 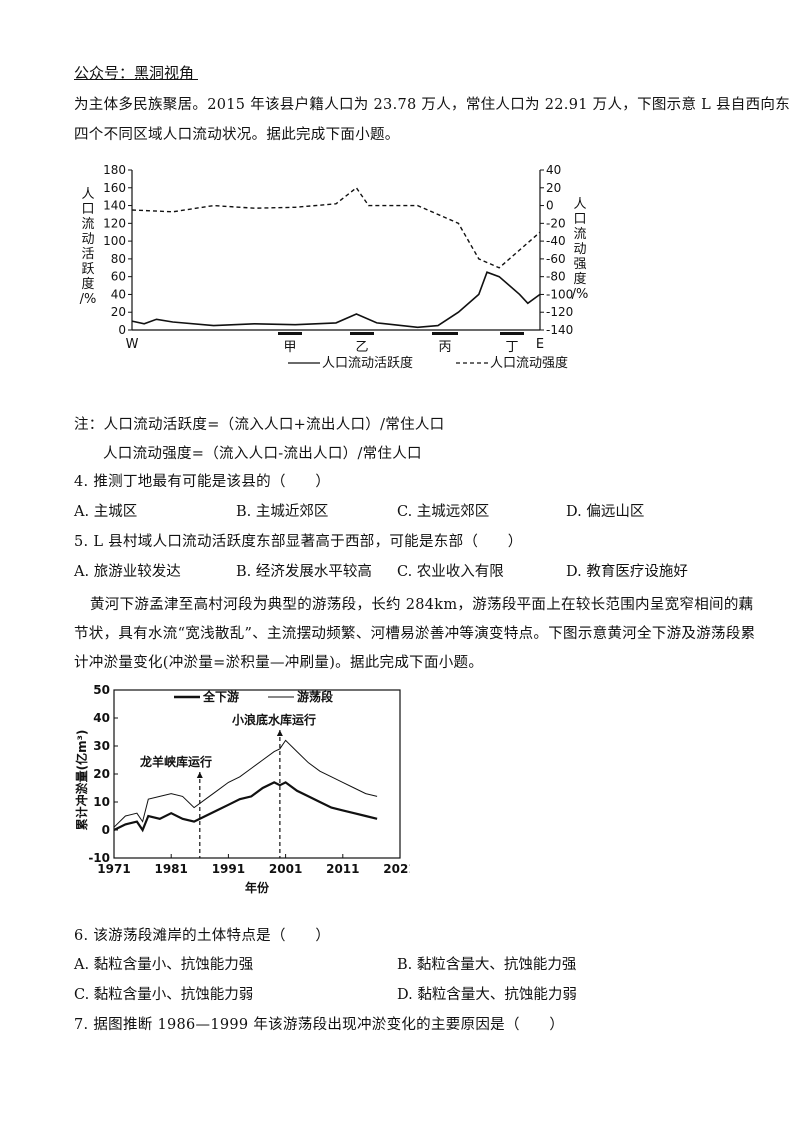 What do you see at coordinates (202, 482) in the screenshot?
I see `q4-stem: 4. 推测丁地最有可能是该县的（ ）` at bounding box center [202, 482].